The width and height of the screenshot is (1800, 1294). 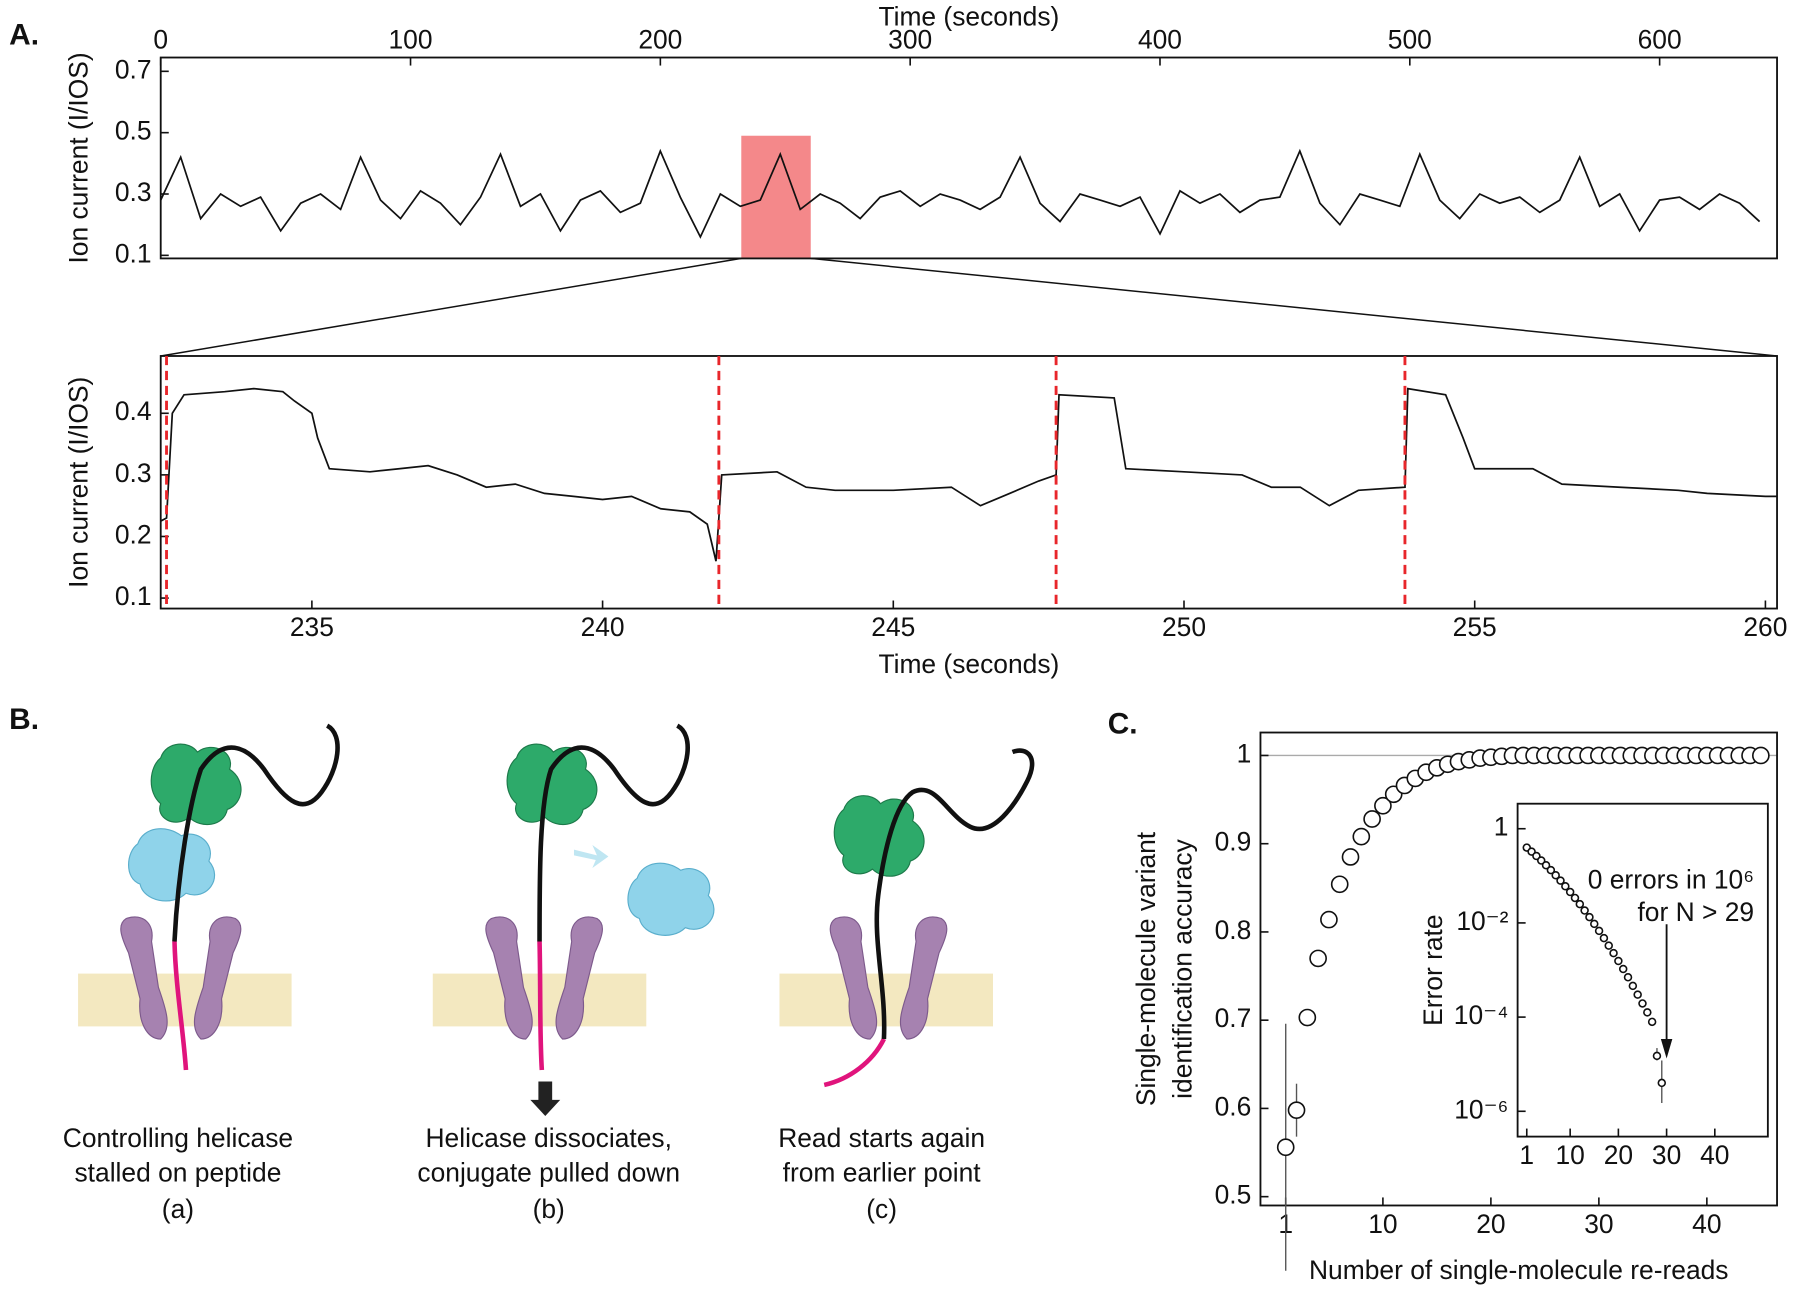 I want to click on x-tick-label: 0, so click(x=160, y=39).